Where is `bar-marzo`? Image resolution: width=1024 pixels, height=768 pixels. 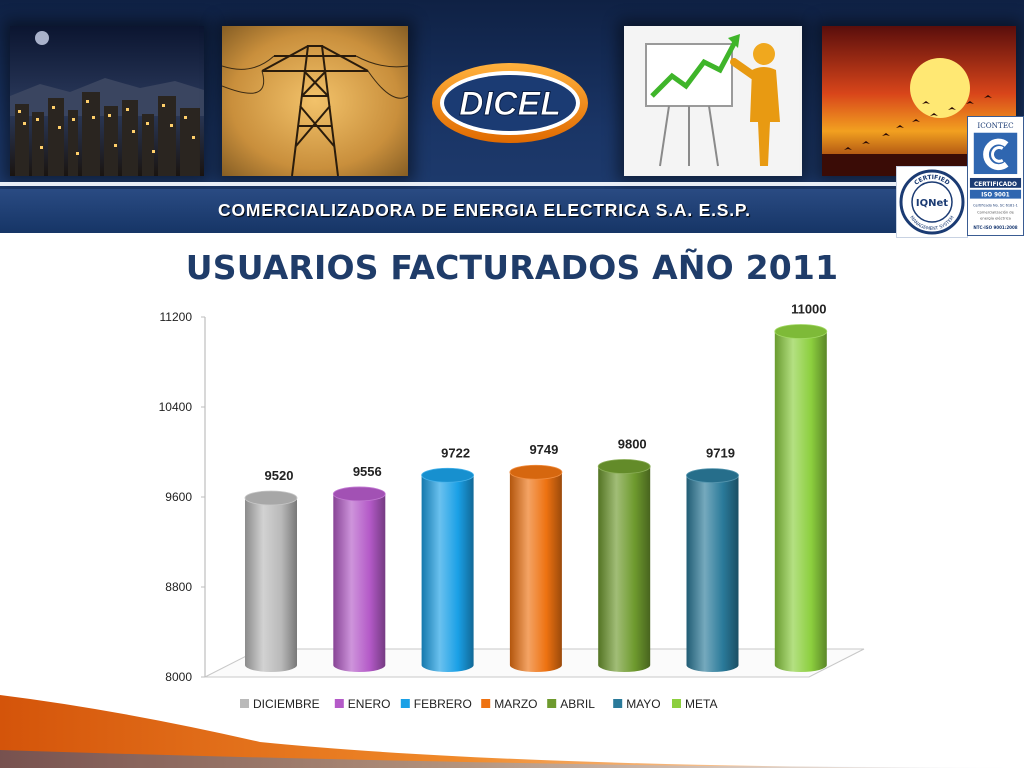
bar-marzo is located at coordinates (536, 568).